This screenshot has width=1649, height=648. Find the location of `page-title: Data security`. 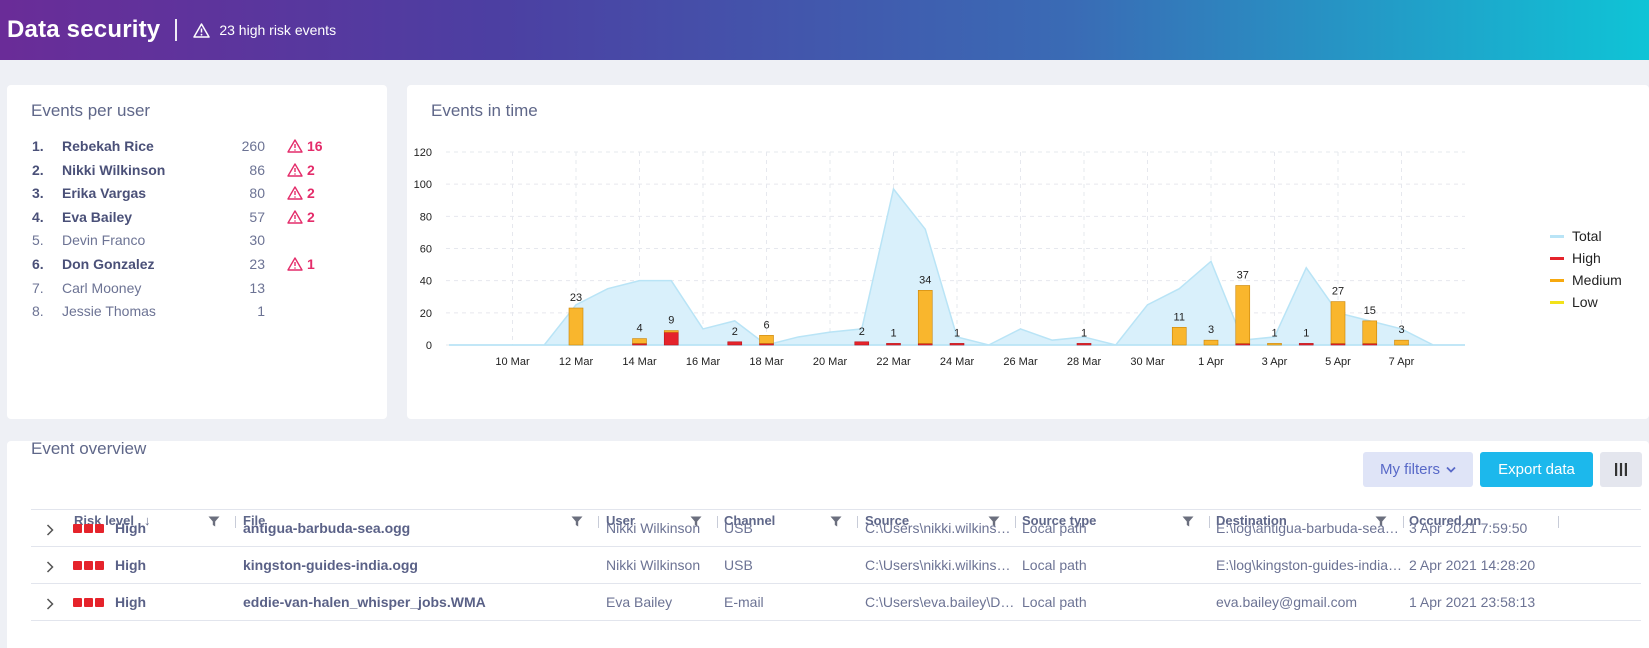

page-title: Data security is located at coordinates (84, 29).